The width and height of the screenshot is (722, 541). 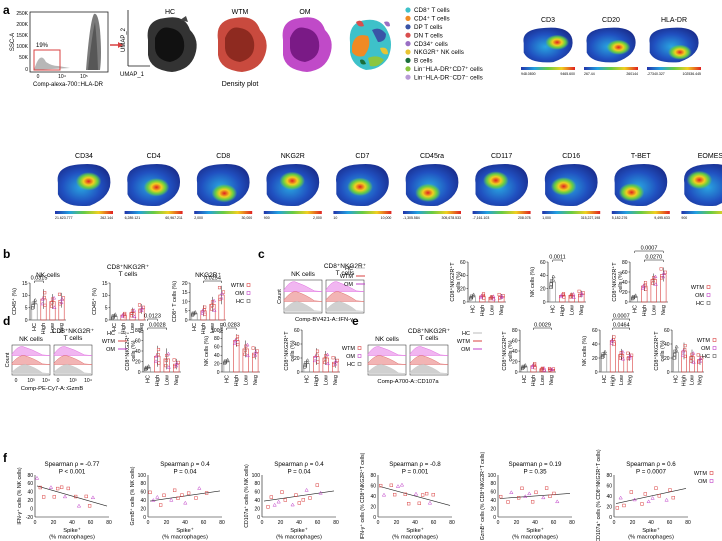 What do you see at coordinates (13, 42) in the screenshot?
I see `facs-ylabel: SSC-A` at bounding box center [13, 42].